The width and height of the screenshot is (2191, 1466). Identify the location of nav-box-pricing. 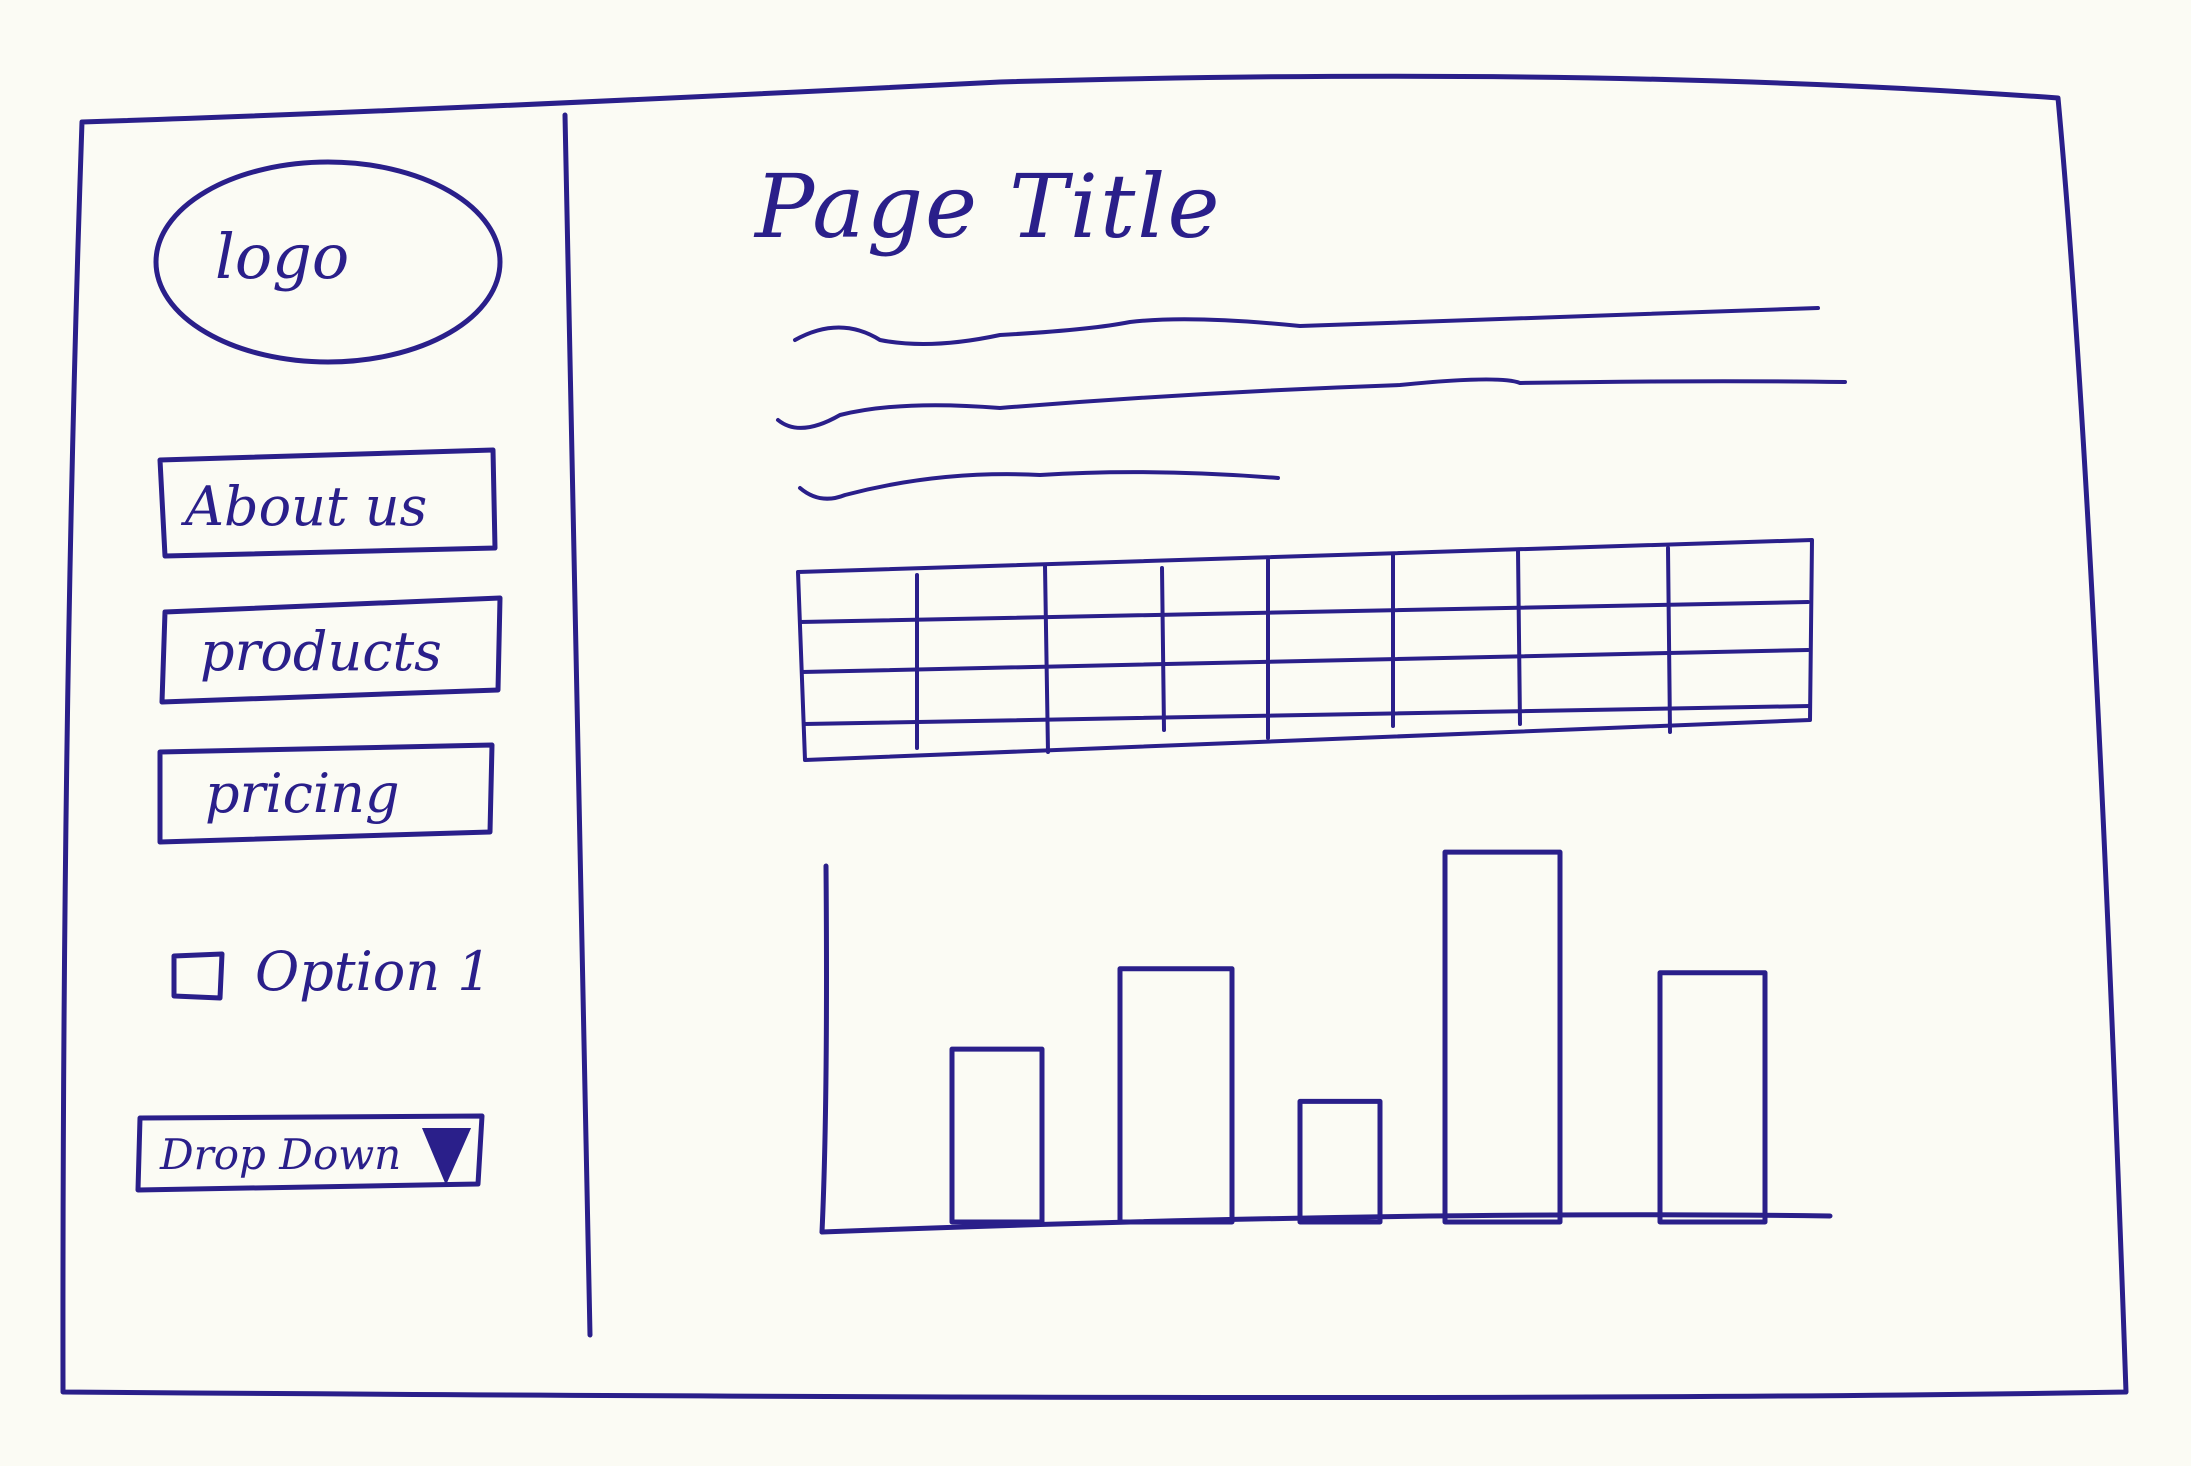
(326, 793).